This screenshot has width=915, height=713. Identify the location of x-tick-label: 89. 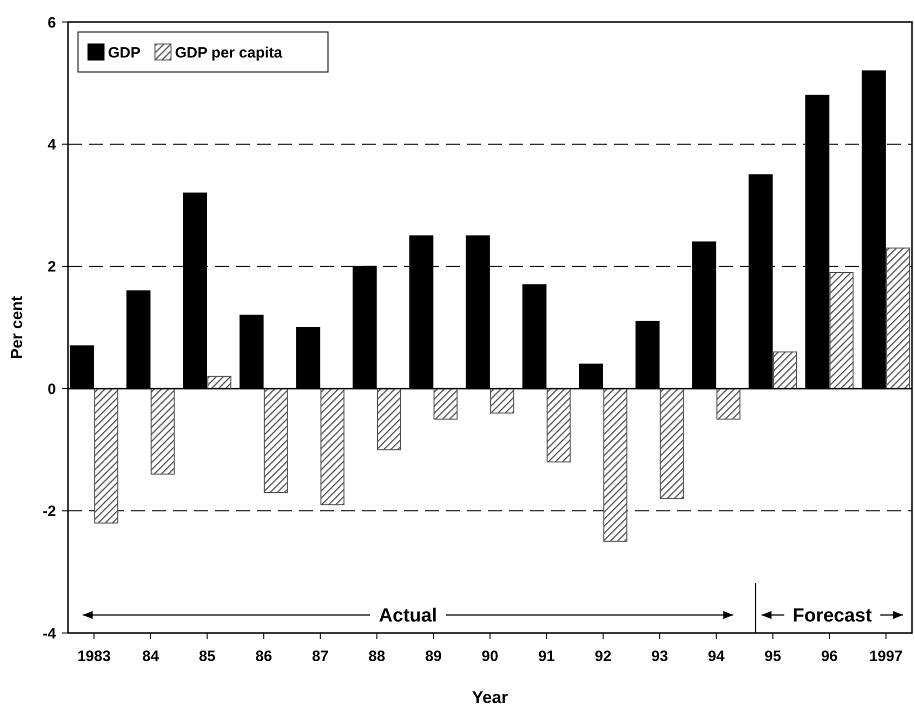
(433, 656).